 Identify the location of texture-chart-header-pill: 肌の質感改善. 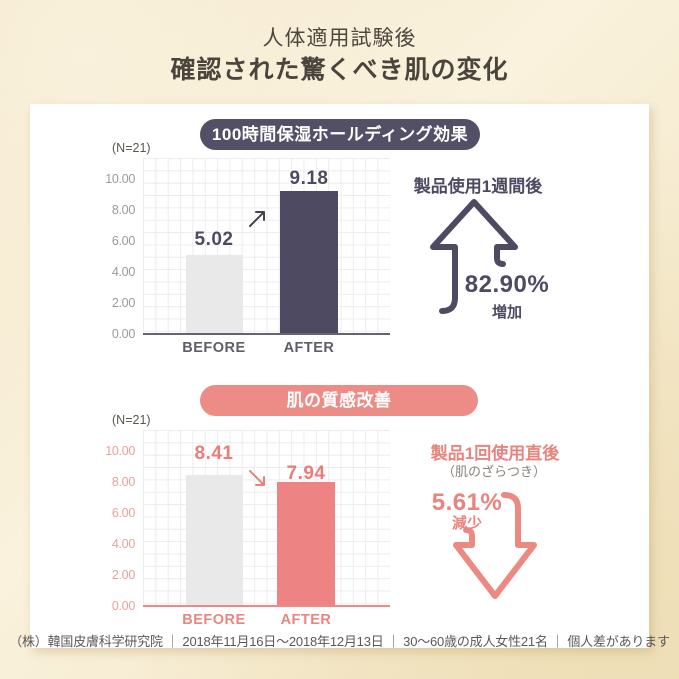
(339, 400).